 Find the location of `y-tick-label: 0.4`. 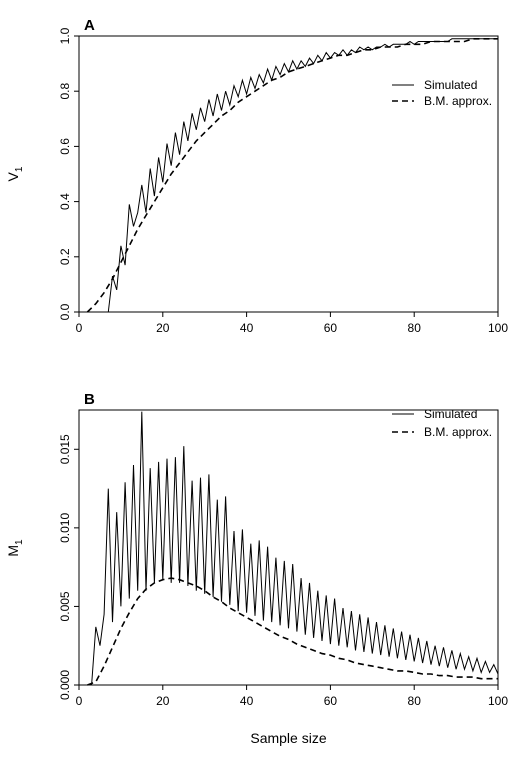

y-tick-label: 0.4 is located at coordinates (65, 201).